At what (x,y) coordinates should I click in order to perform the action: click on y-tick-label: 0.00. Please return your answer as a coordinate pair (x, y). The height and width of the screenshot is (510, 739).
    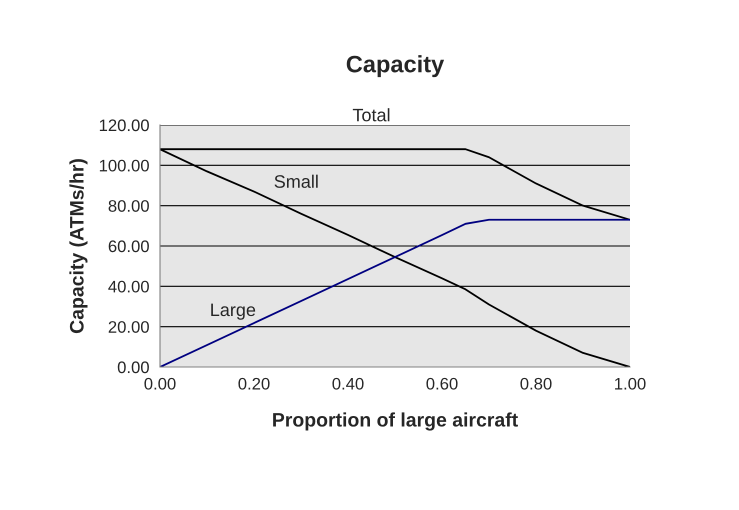
    Looking at the image, I should click on (133, 367).